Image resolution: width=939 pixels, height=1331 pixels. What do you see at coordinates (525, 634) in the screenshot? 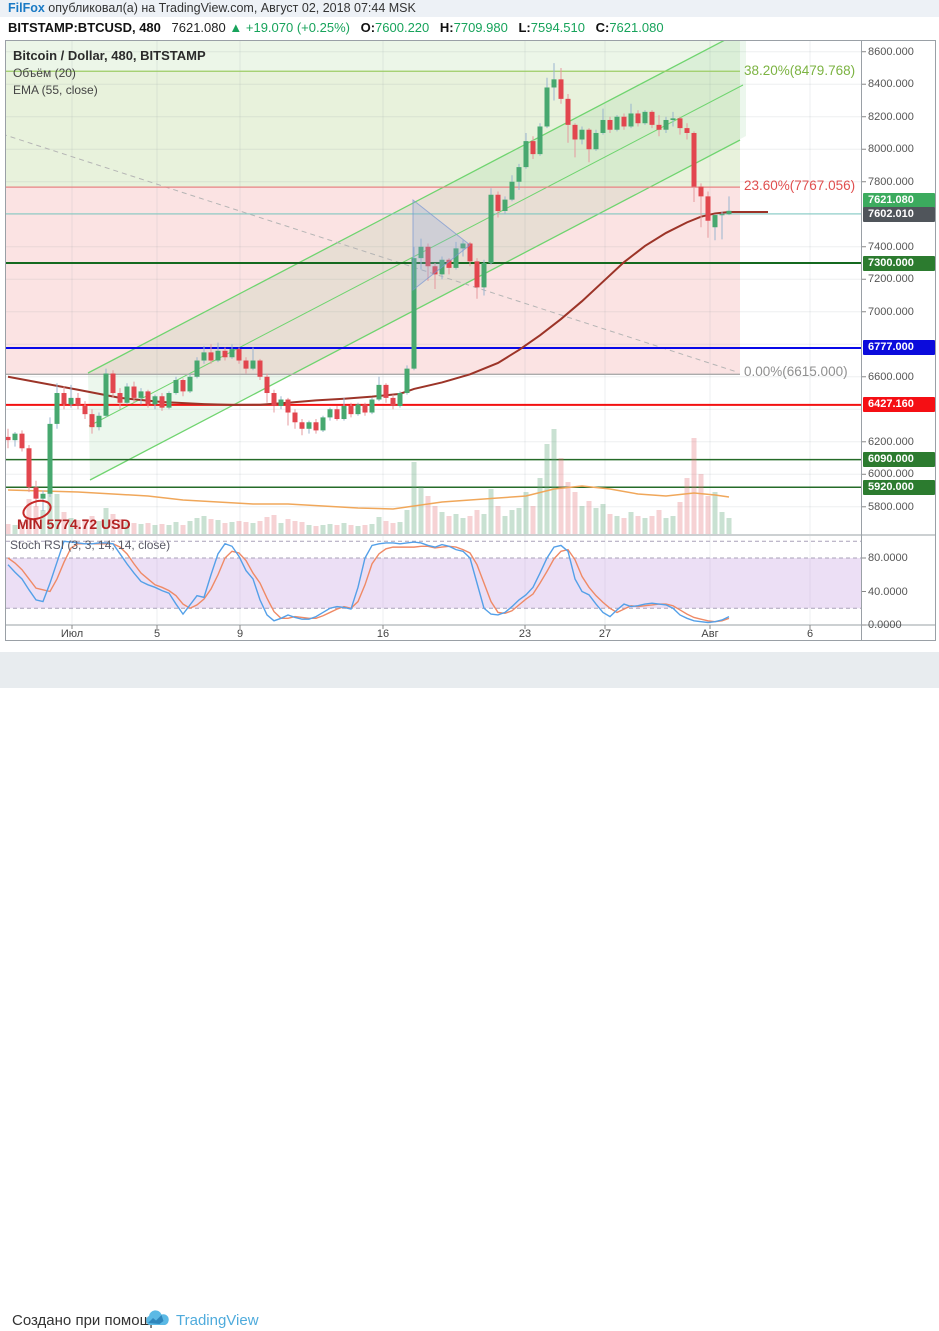
I see `time-axis-label: 23` at bounding box center [525, 634].